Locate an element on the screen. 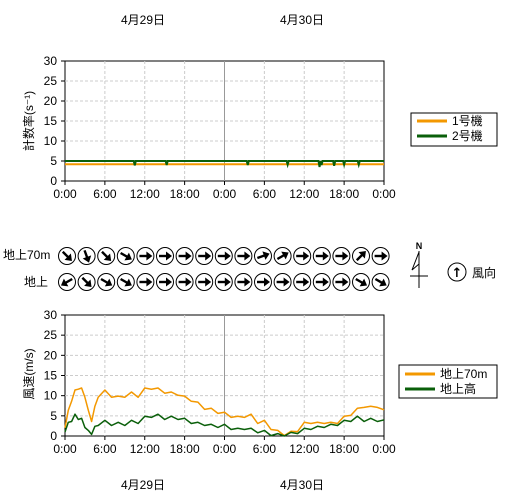  direction-legend-icon: ↑ is located at coordinates (457, 272).